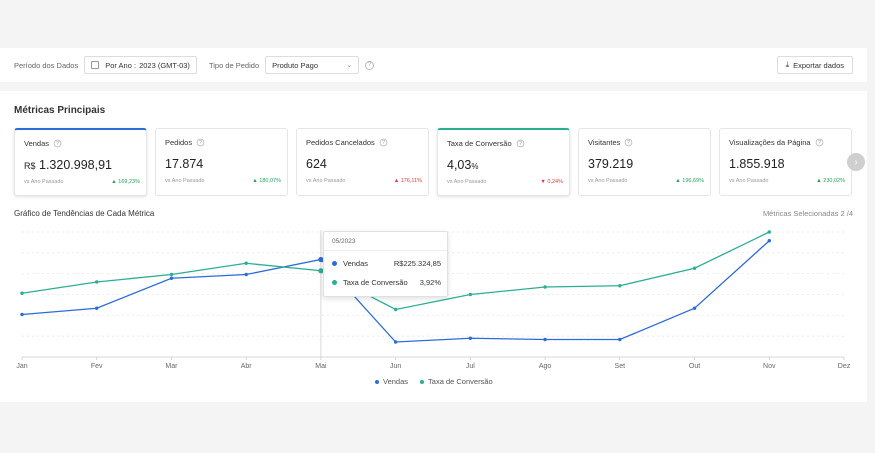 This screenshot has height=453, width=875. What do you see at coordinates (321, 366) in the screenshot?
I see `x-tick-label: Mai` at bounding box center [321, 366].